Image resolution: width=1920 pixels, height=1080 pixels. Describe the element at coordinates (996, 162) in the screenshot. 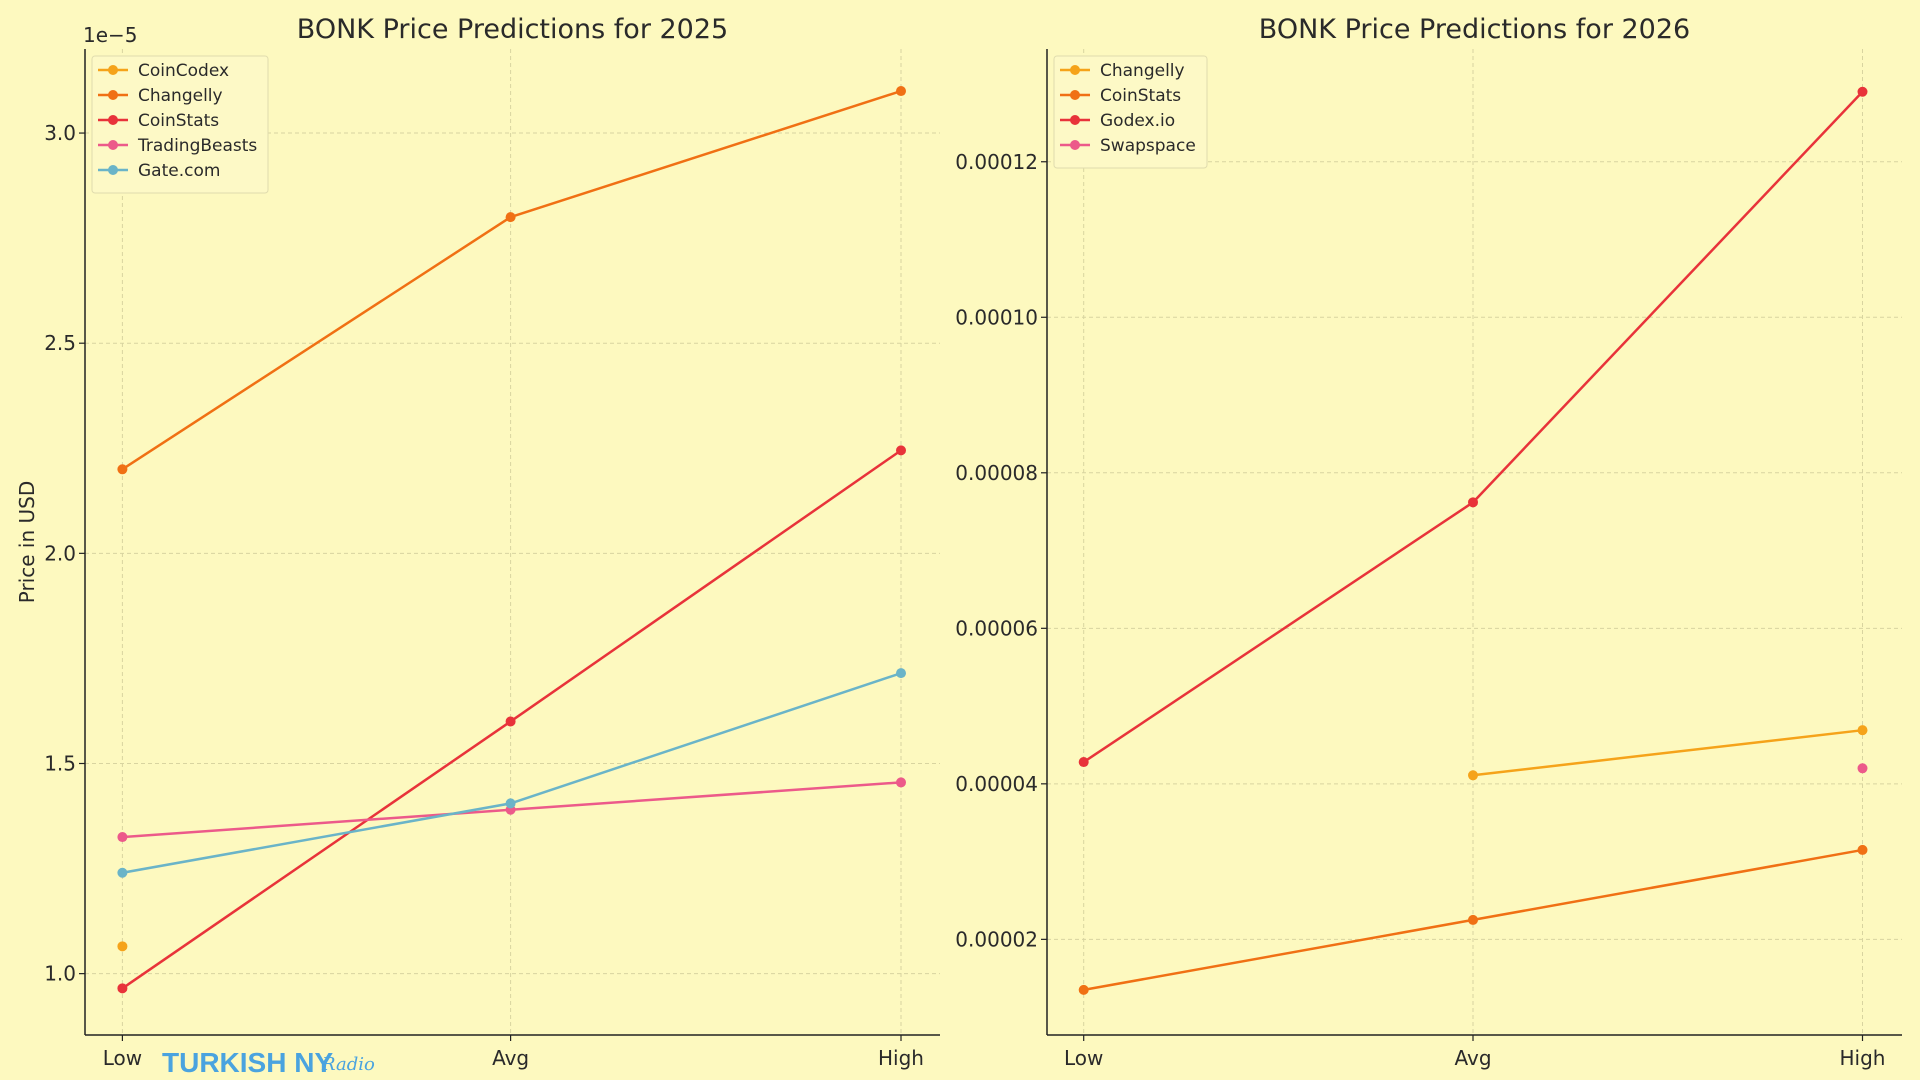

I see `y-tick-label: 0.00012` at that location.